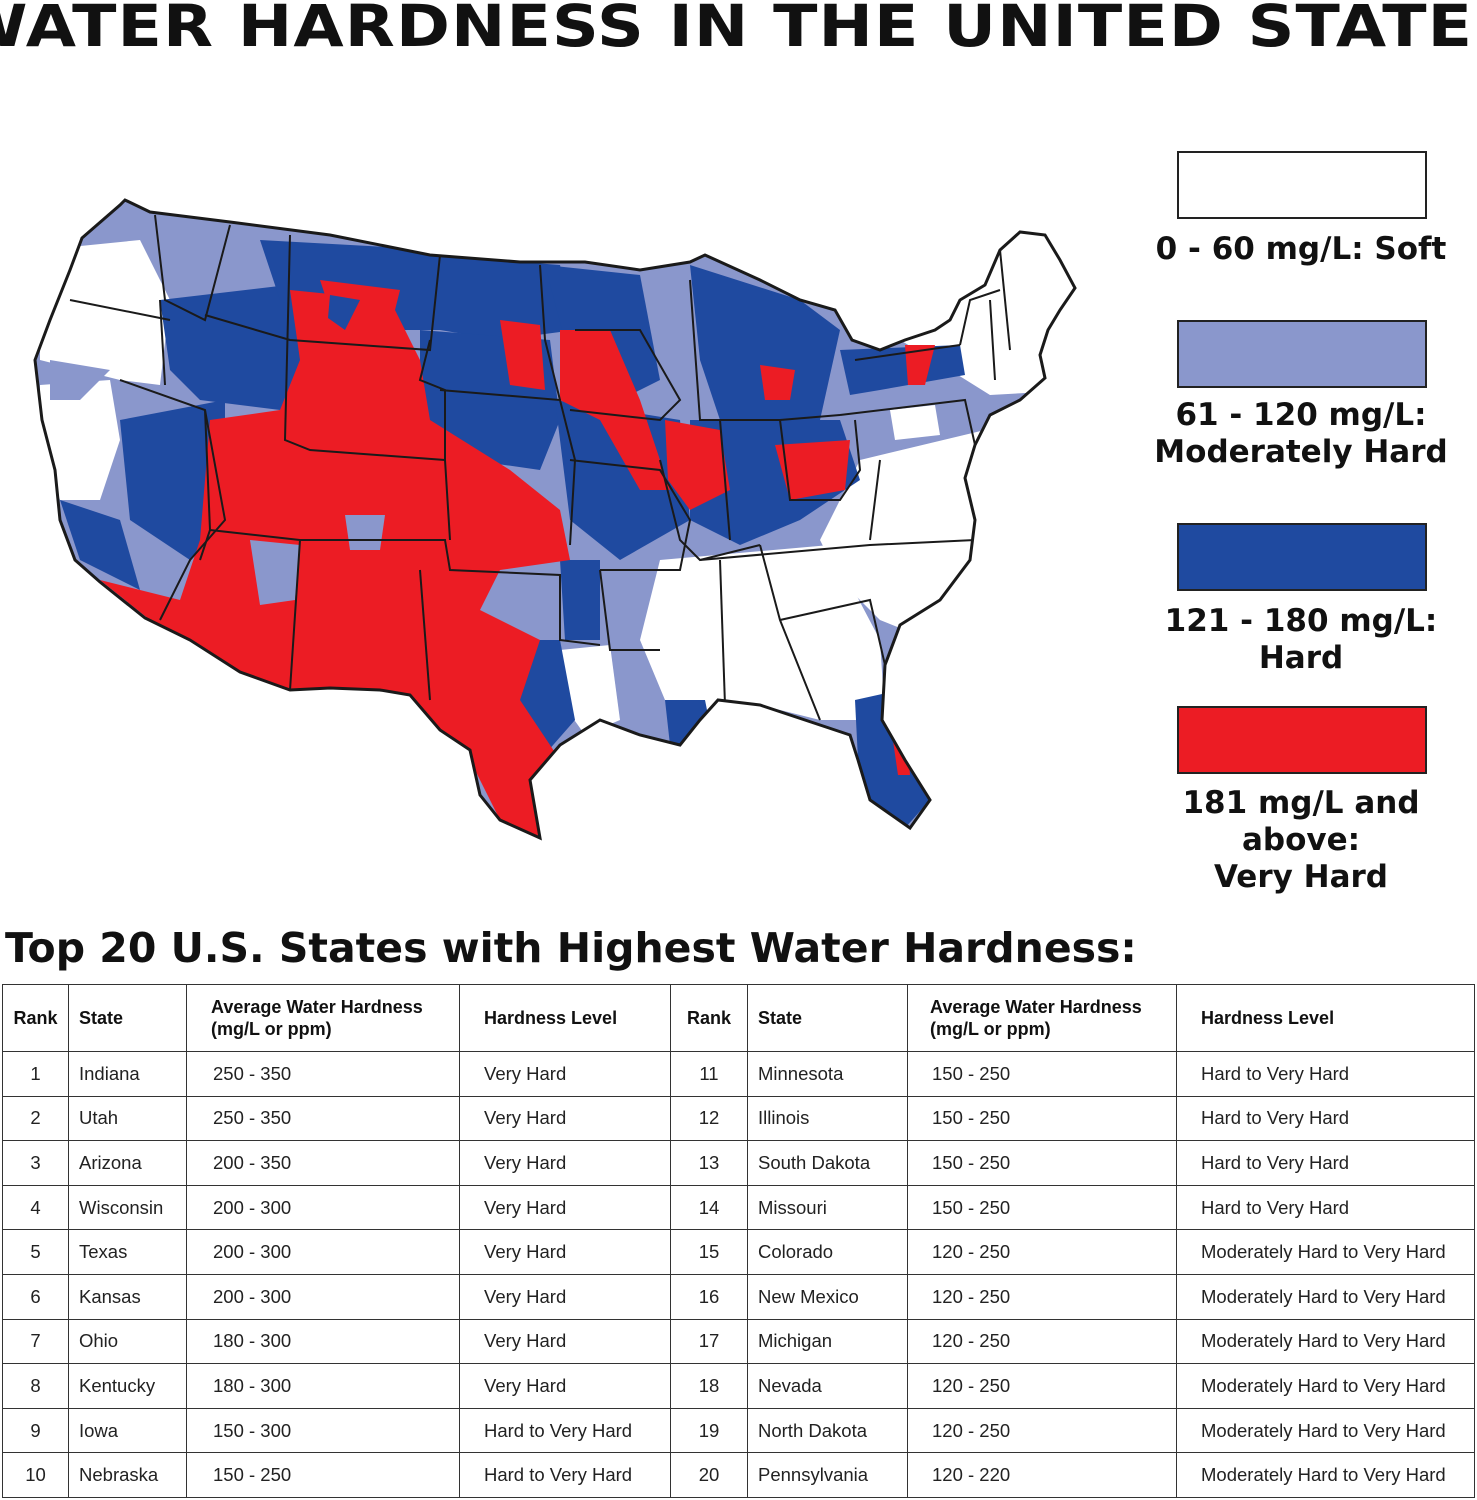 The image size is (1477, 1500). I want to click on state-cell: Pennsylvania, so click(827, 1475).